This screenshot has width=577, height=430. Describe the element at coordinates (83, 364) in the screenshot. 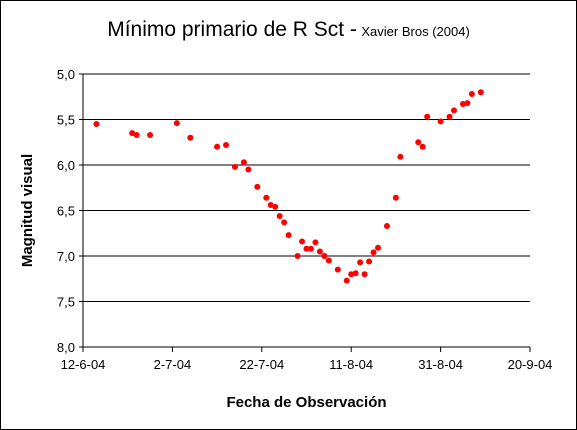

I see `x-tick-label: 12-6-04` at that location.